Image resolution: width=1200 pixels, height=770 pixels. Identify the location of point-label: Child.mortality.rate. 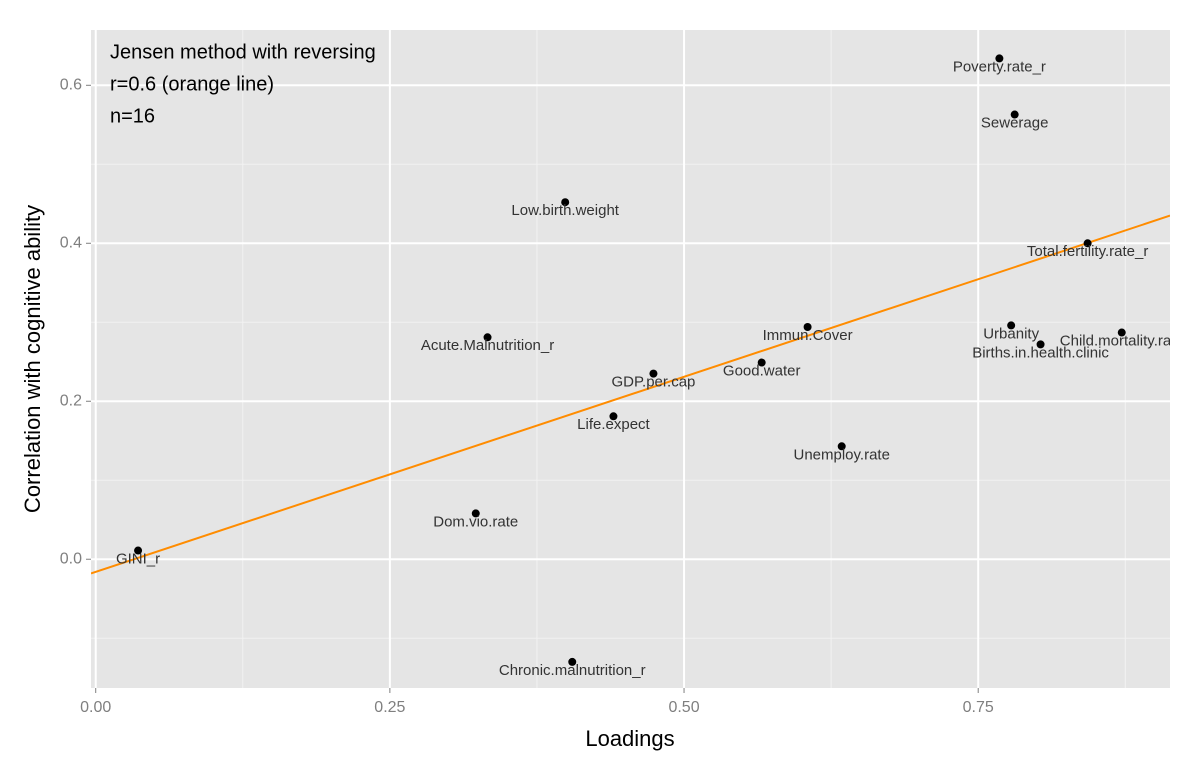
(1122, 341).